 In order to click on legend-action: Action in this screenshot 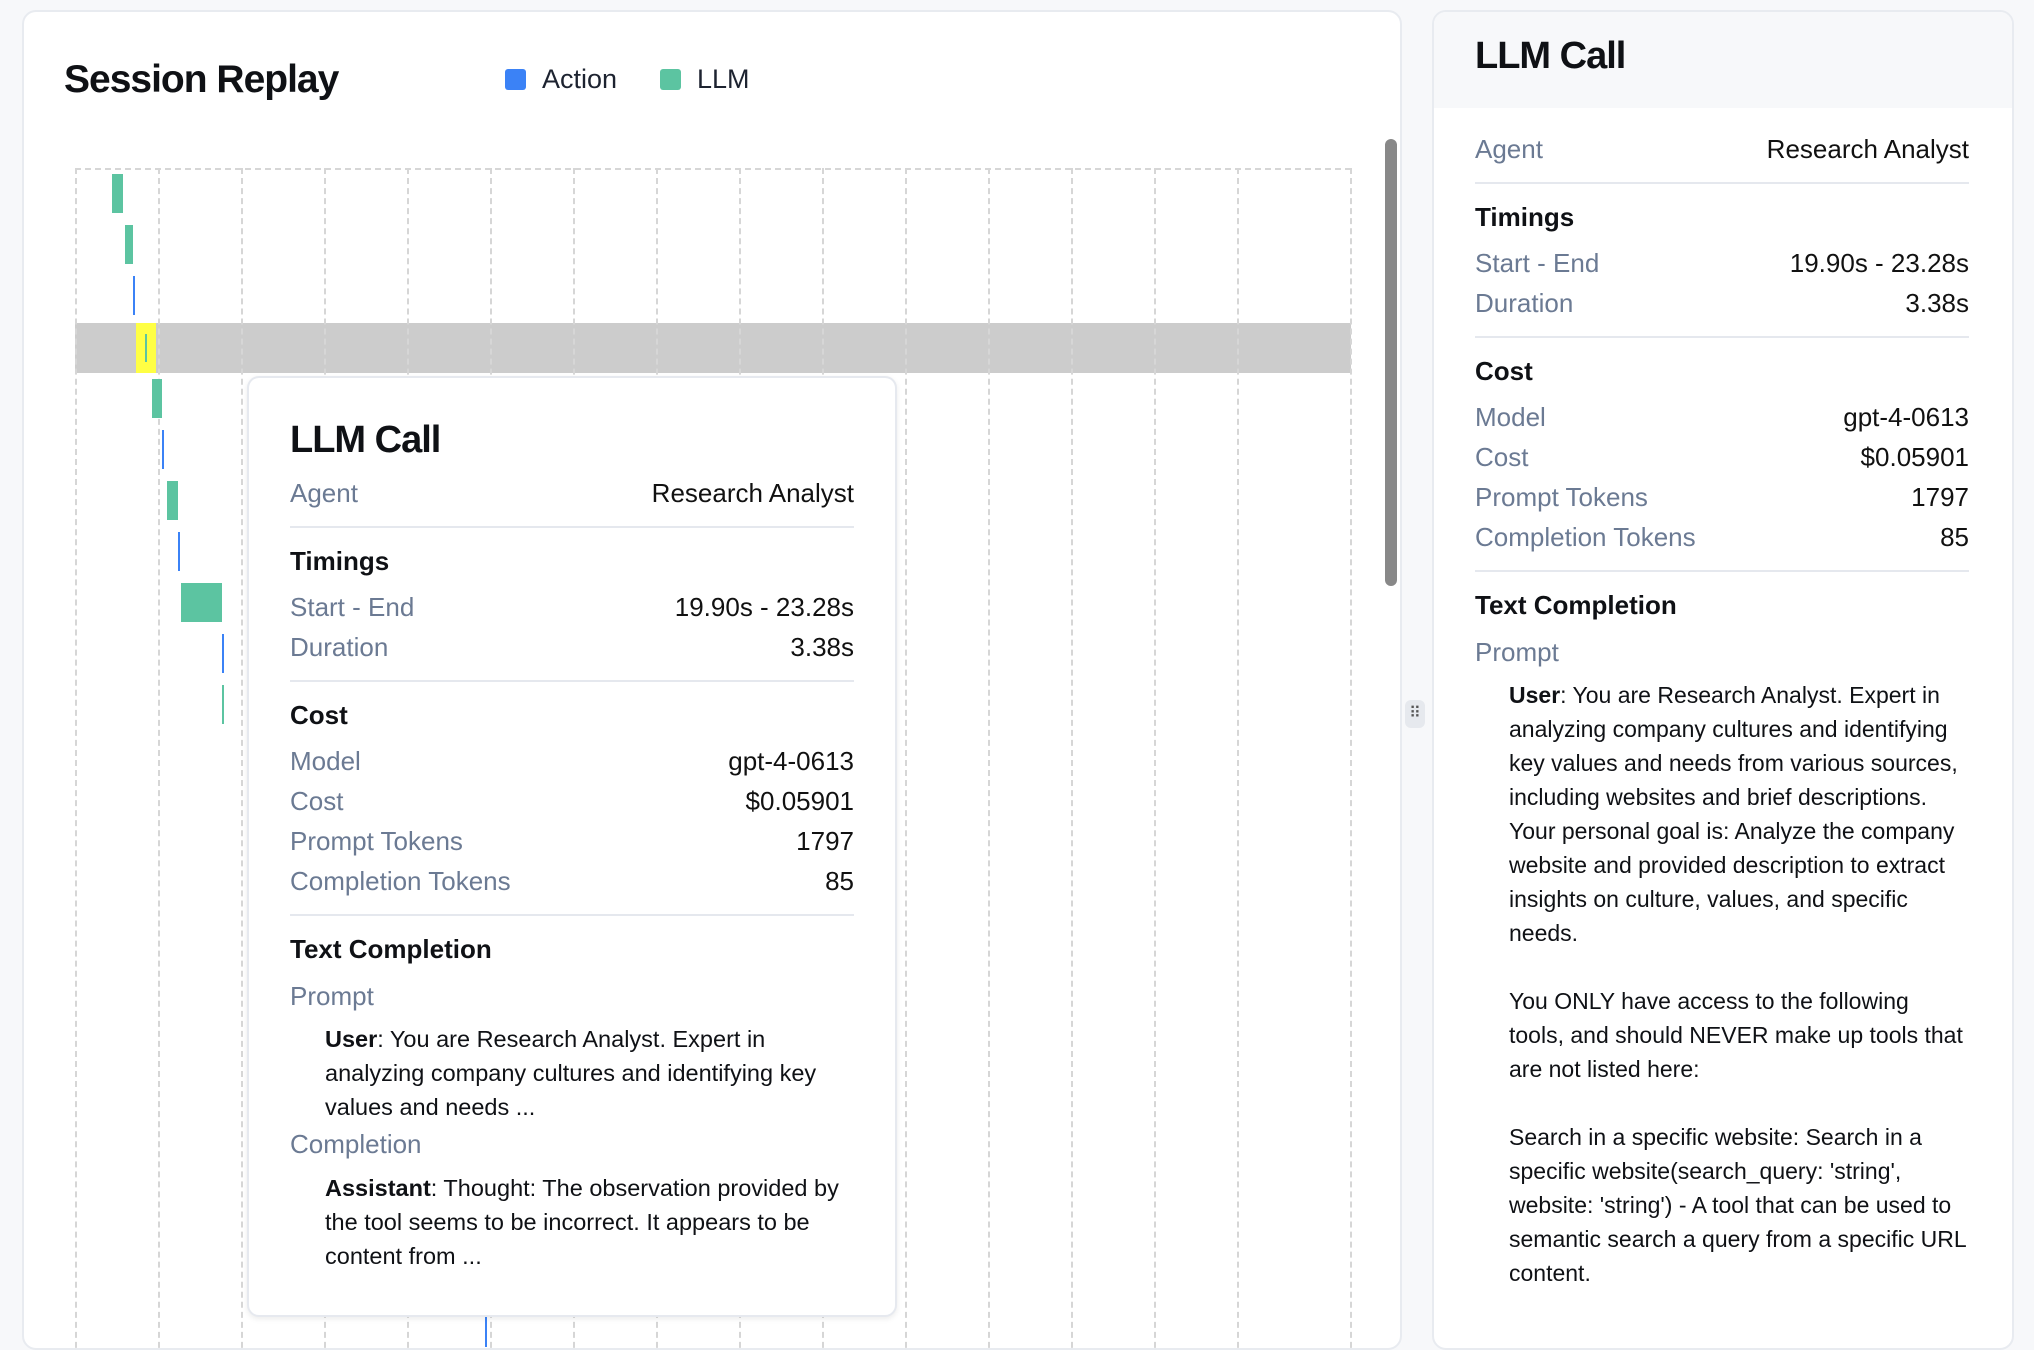, I will do `click(561, 79)`.